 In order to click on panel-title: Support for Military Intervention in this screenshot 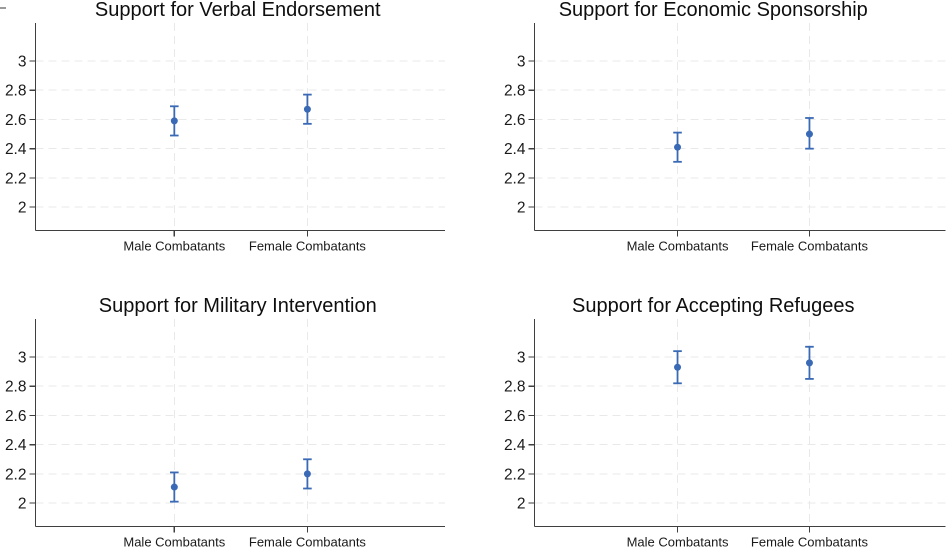, I will do `click(237, 305)`.